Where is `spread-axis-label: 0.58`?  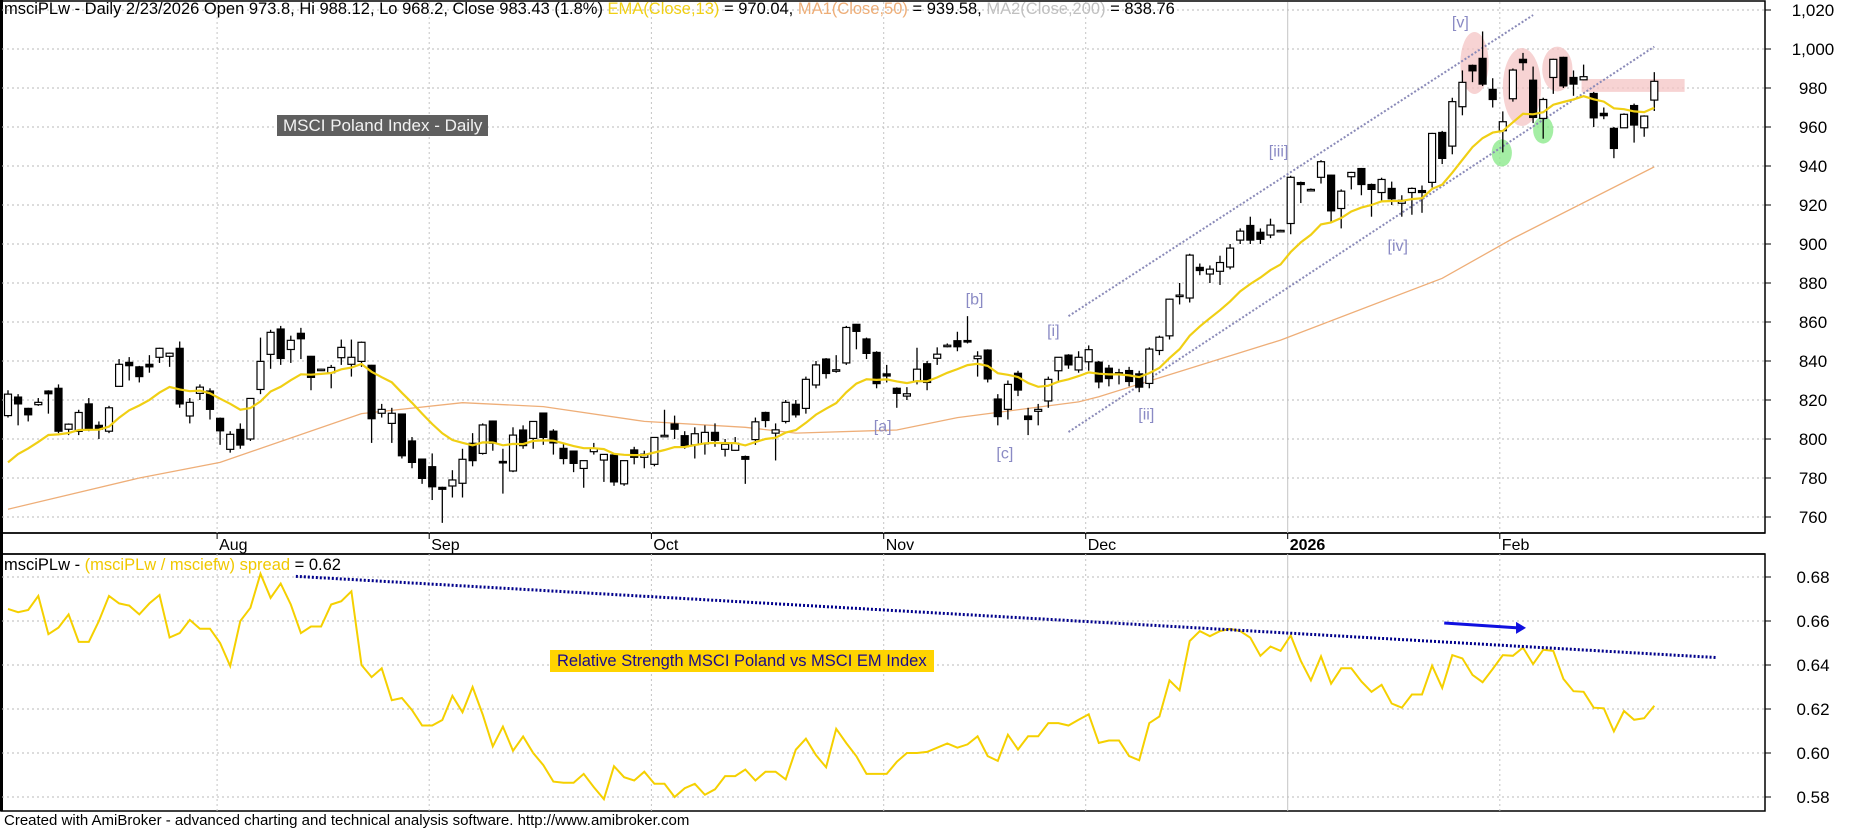
spread-axis-label: 0.58 is located at coordinates (1812, 797).